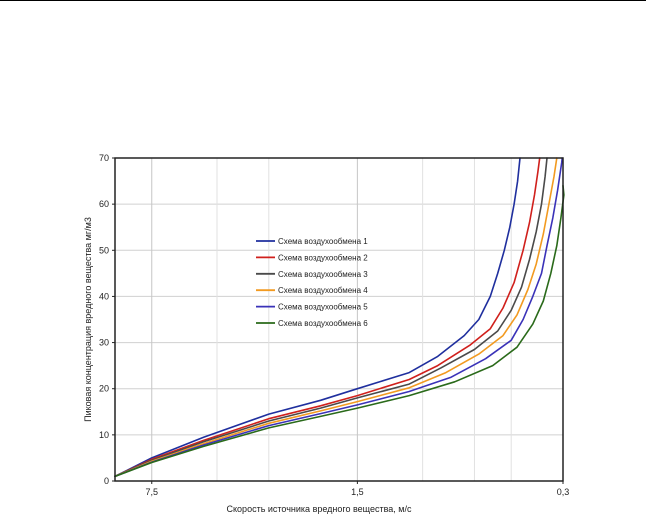 This screenshot has height=526, width=646. Describe the element at coordinates (104, 204) in the screenshot. I see `y-tick-label: 60` at that location.